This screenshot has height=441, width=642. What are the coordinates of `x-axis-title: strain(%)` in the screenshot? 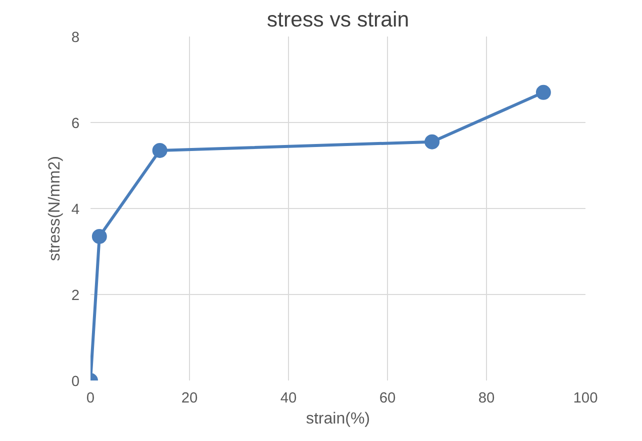 It's located at (338, 419).